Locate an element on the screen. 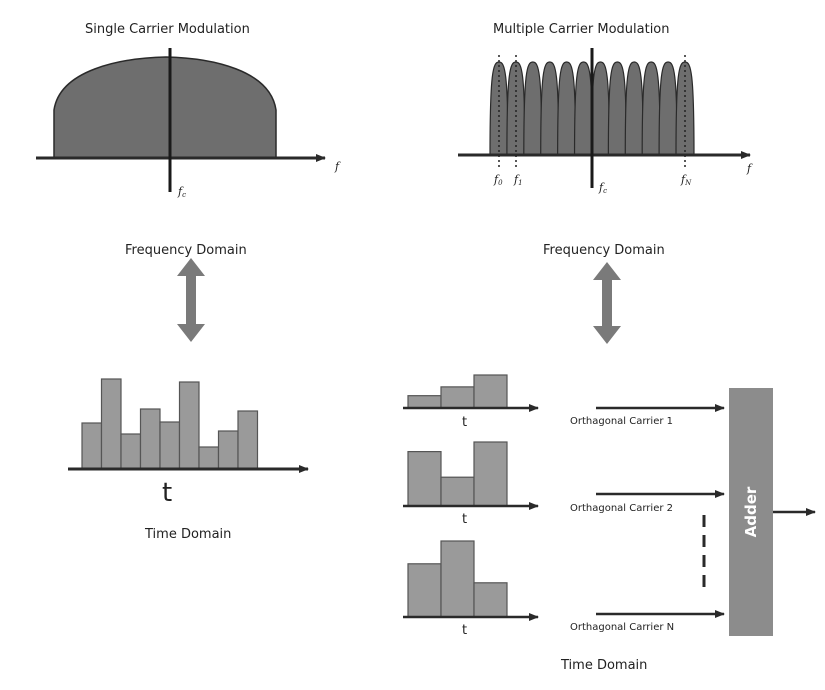 The width and height of the screenshot is (825, 690). single-axis-f: f is located at coordinates (337, 166).